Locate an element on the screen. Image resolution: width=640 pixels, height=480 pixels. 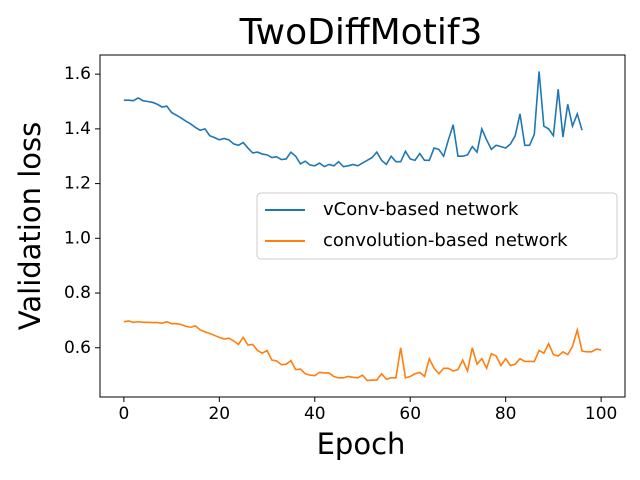
chart-title: TwoDiffMotif3 is located at coordinates (361, 32).